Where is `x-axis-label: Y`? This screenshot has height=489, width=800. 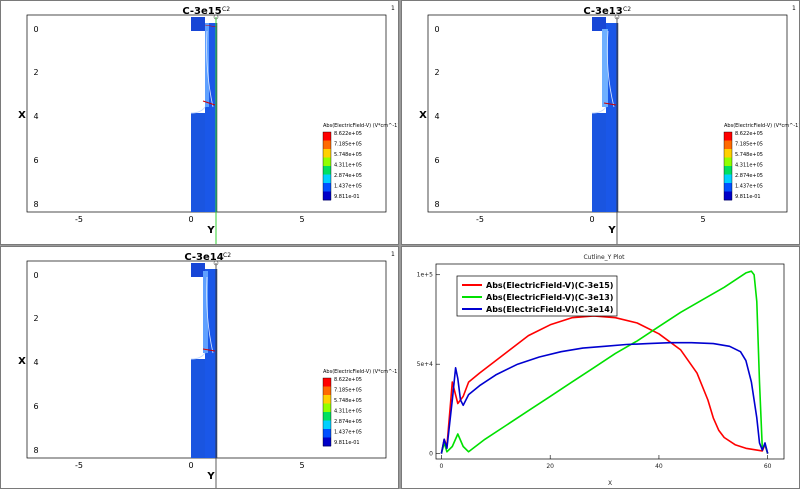
x-axis-label: Y is located at coordinates (611, 230).